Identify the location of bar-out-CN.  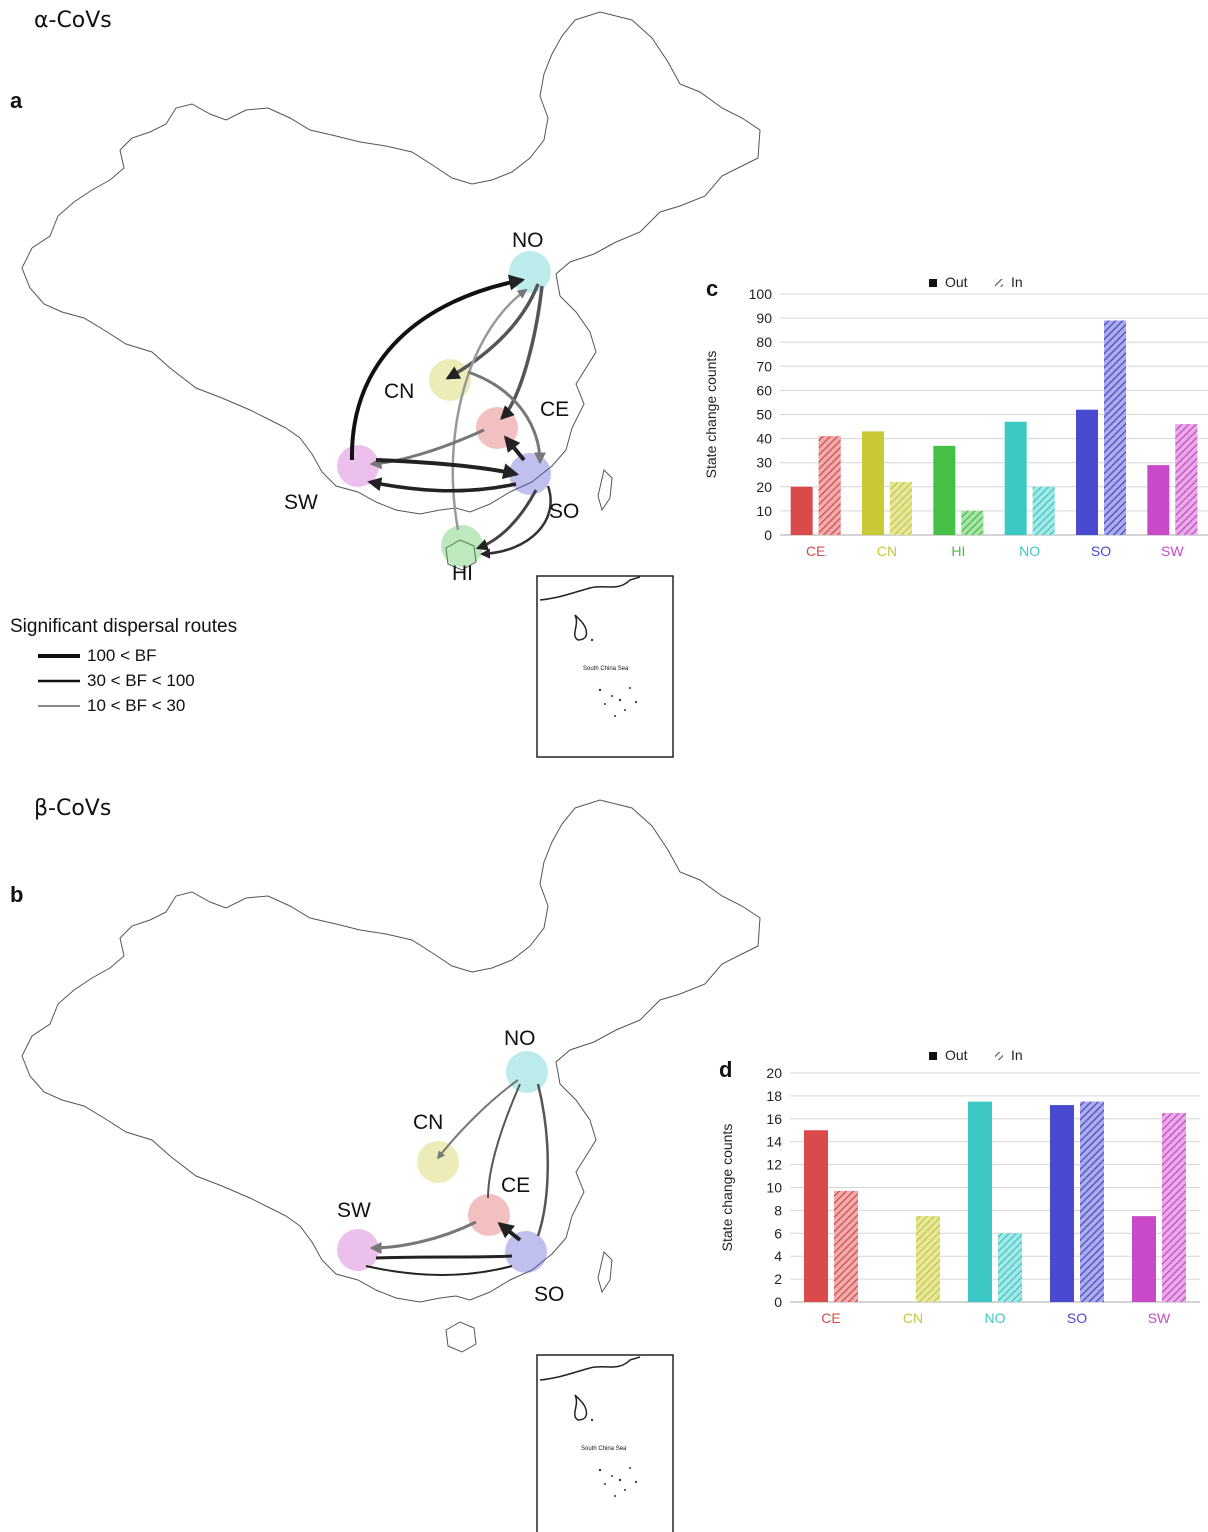
(873, 483).